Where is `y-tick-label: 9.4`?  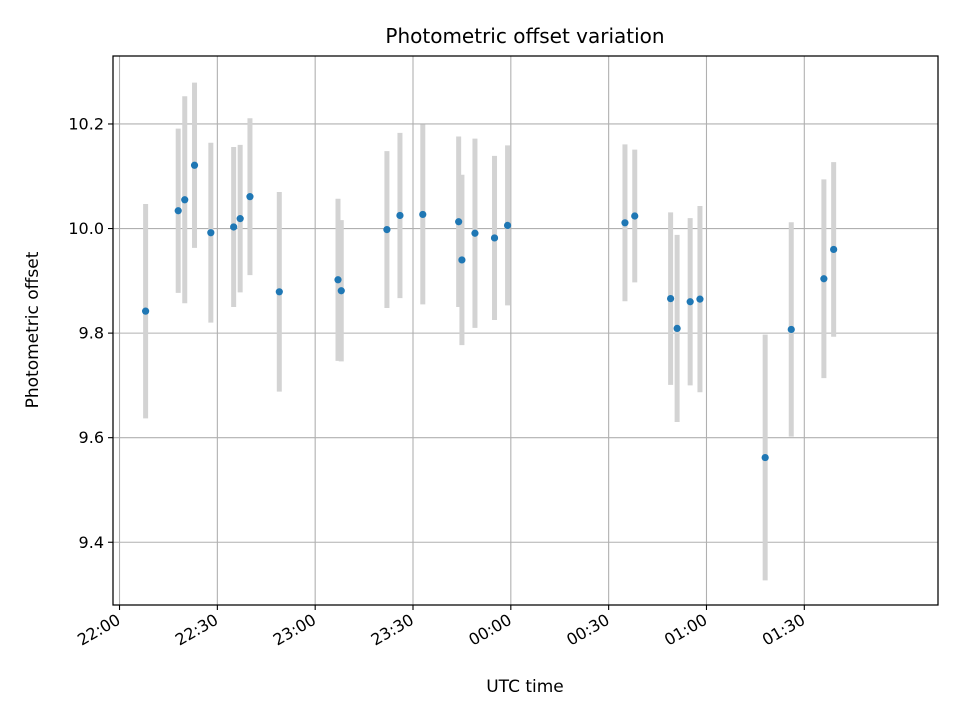 y-tick-label: 9.4 is located at coordinates (91, 542).